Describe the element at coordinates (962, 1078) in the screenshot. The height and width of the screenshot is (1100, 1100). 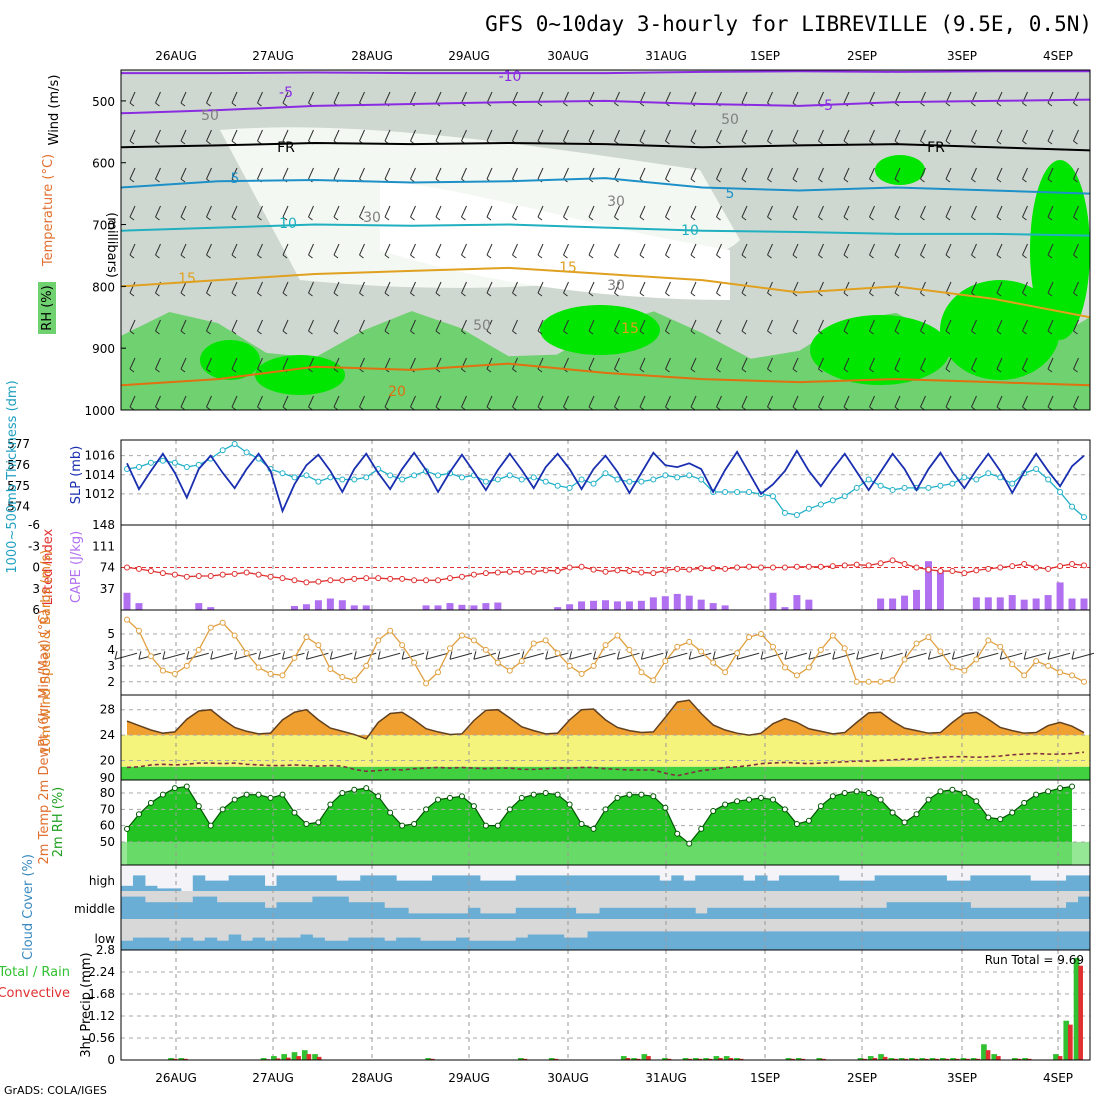
I see `date-label-bottom: 3SEP` at that location.